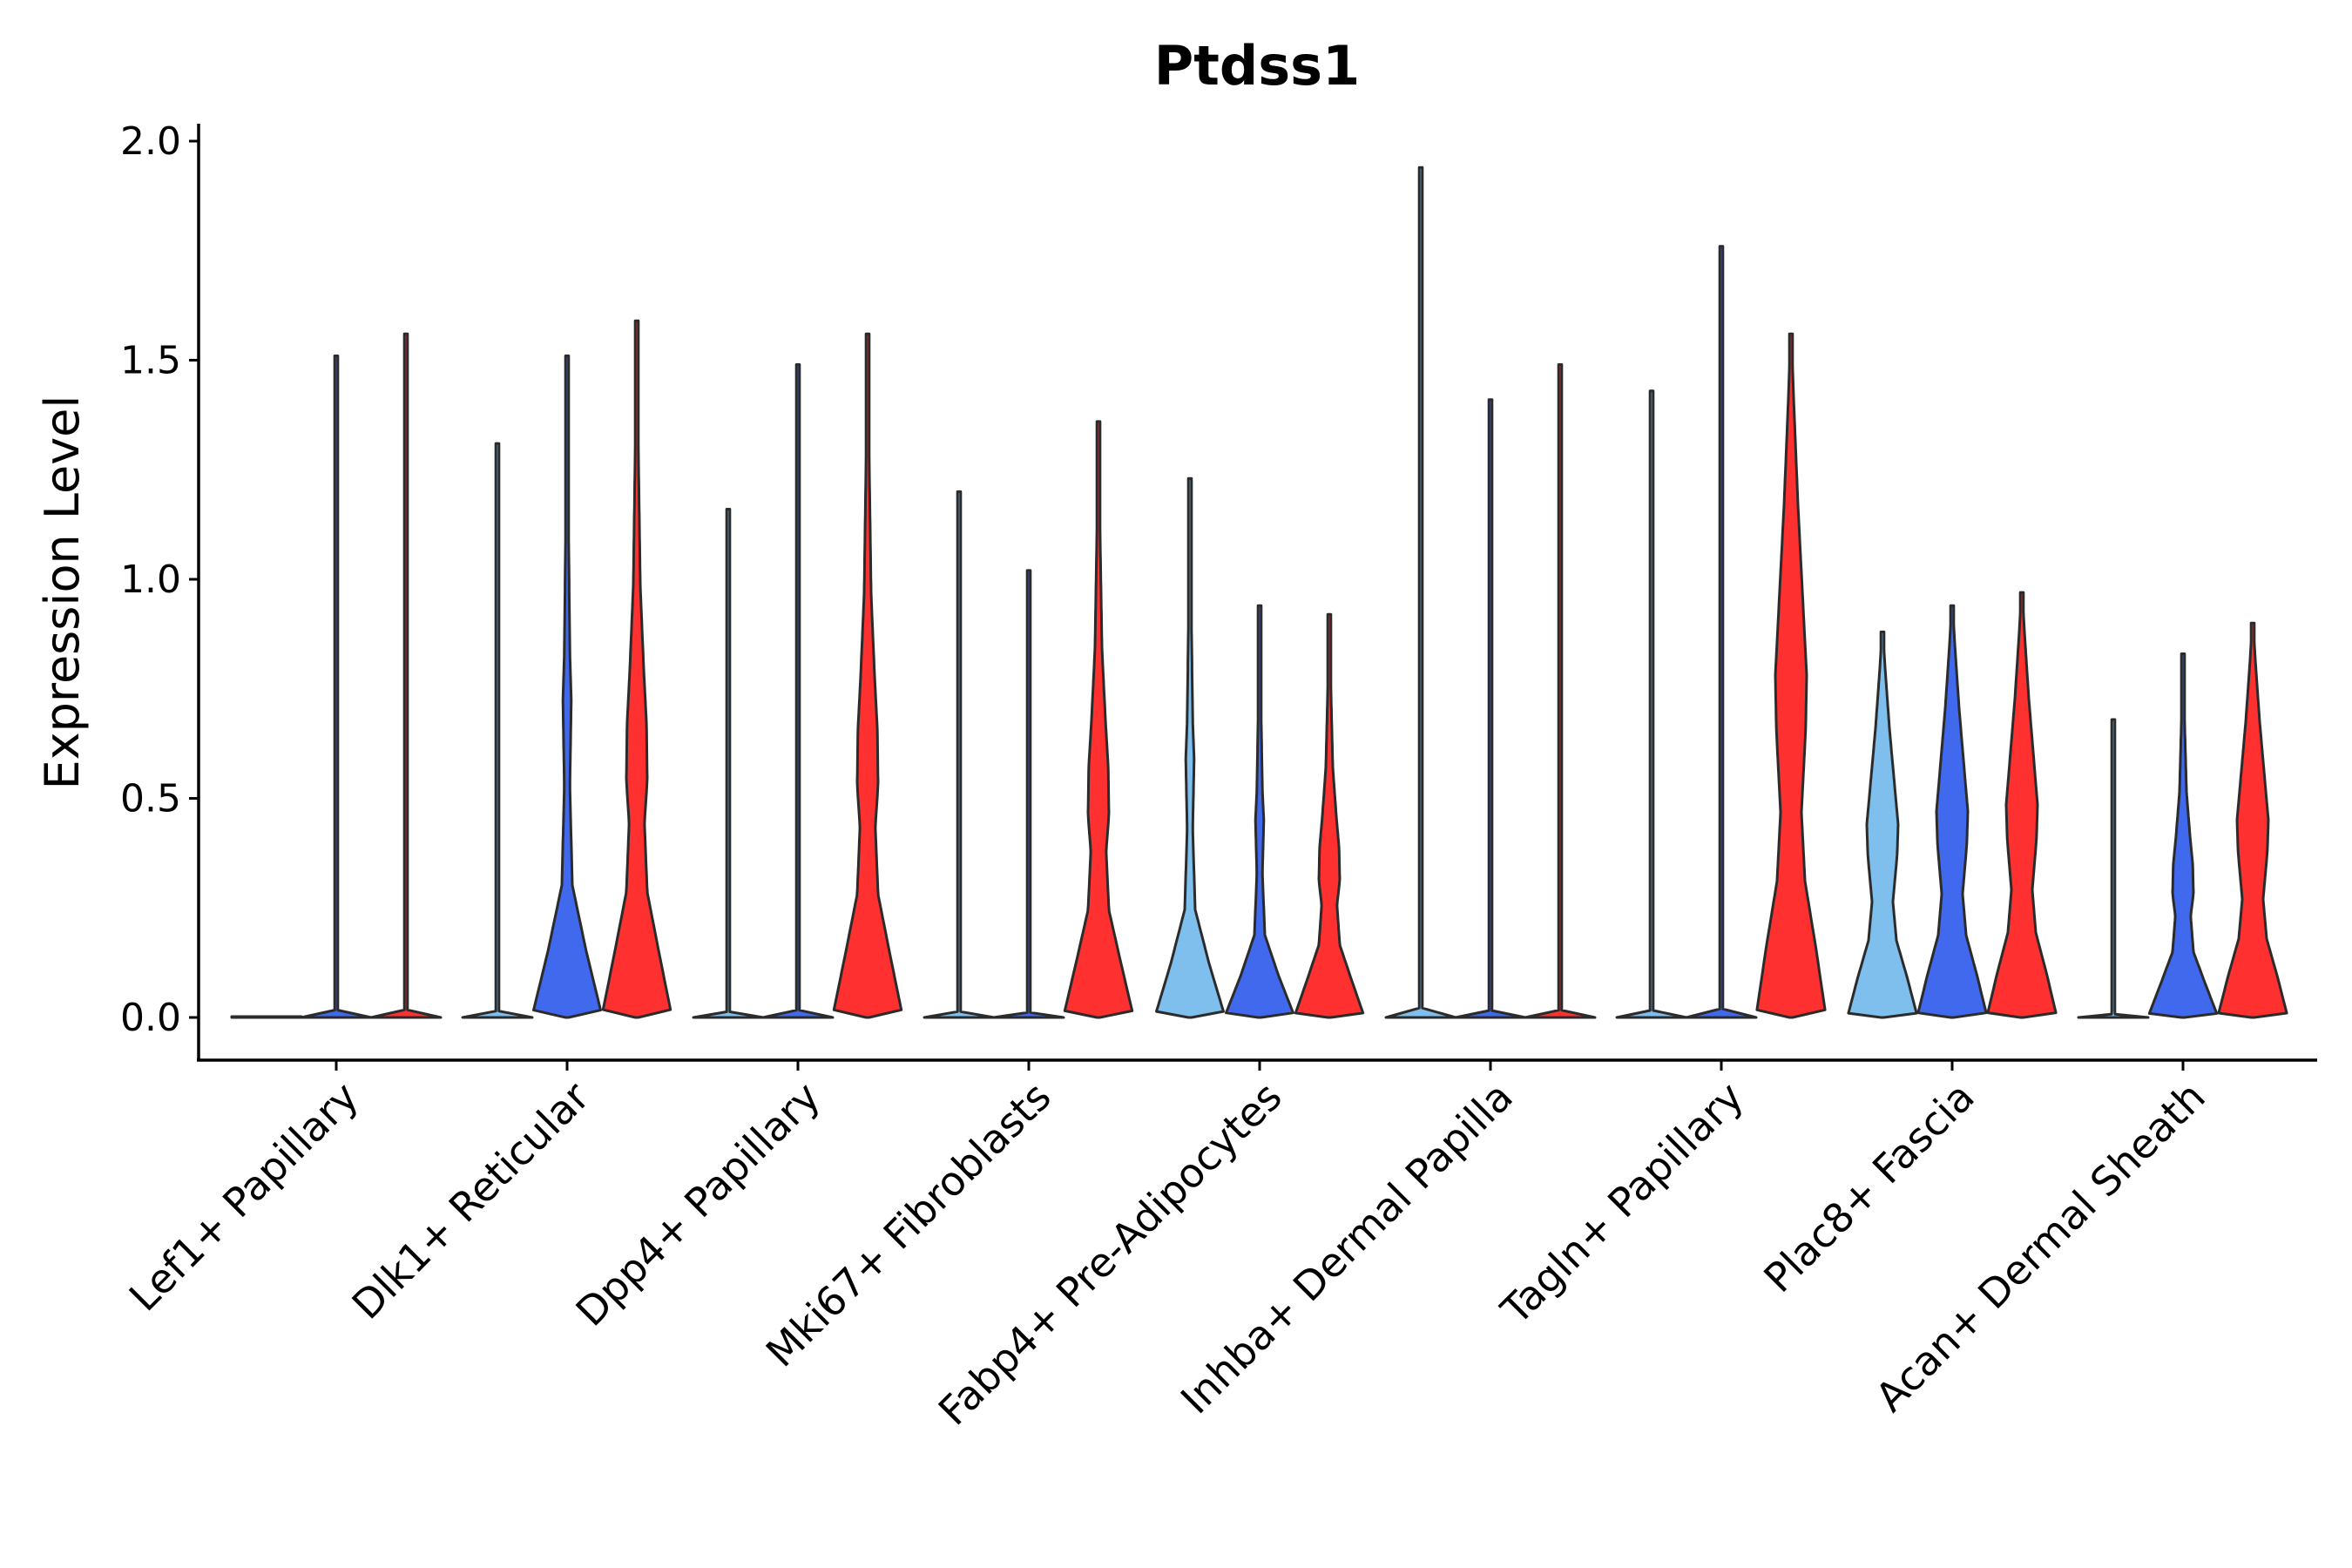 The image size is (2352, 1568). I want to click on x-tick-label: Lef1+ Papillary, so click(244, 1197).